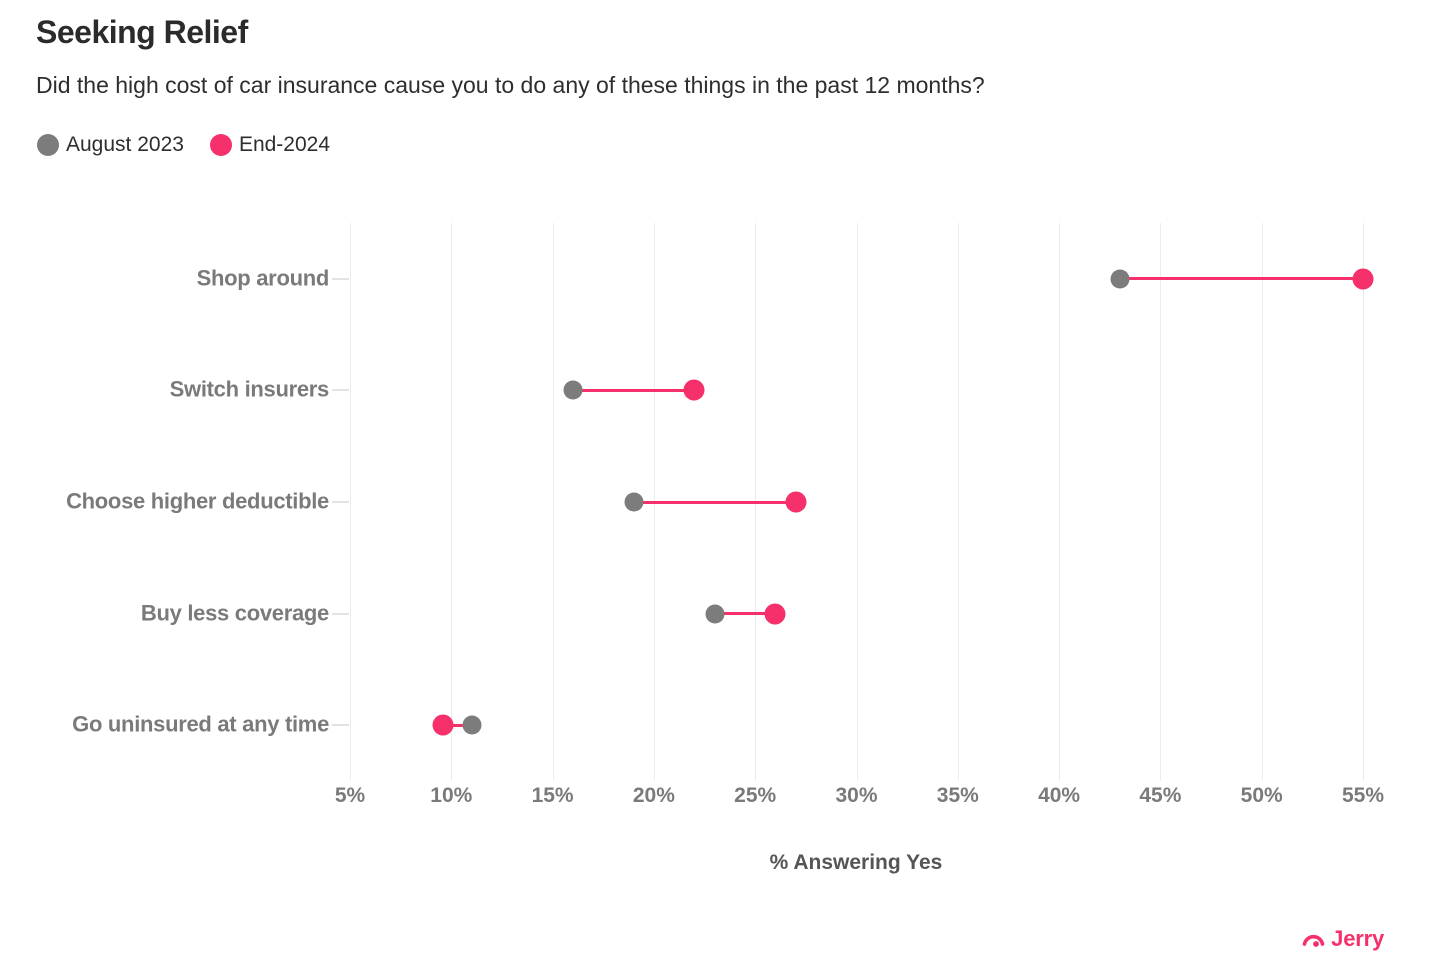 The height and width of the screenshot is (976, 1440). Describe the element at coordinates (451, 795) in the screenshot. I see `x-tick-label: 10%` at that location.